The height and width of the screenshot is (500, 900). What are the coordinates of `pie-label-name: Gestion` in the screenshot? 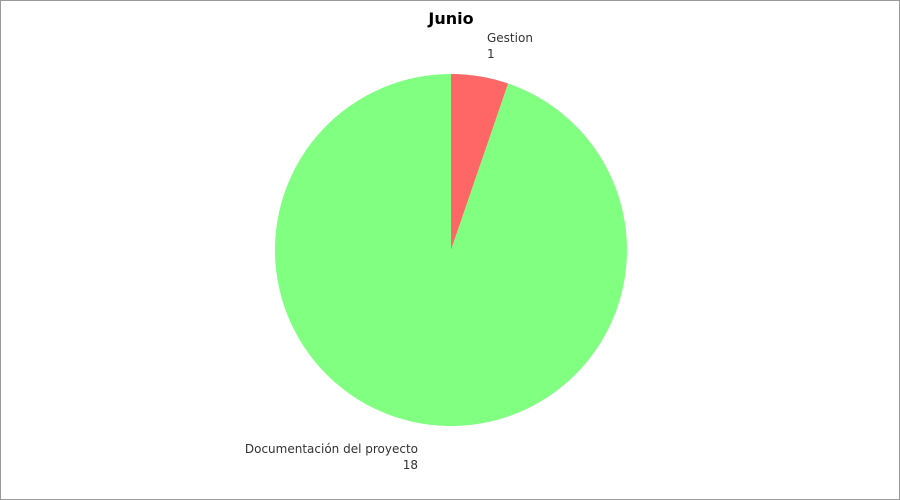 It's located at (510, 38).